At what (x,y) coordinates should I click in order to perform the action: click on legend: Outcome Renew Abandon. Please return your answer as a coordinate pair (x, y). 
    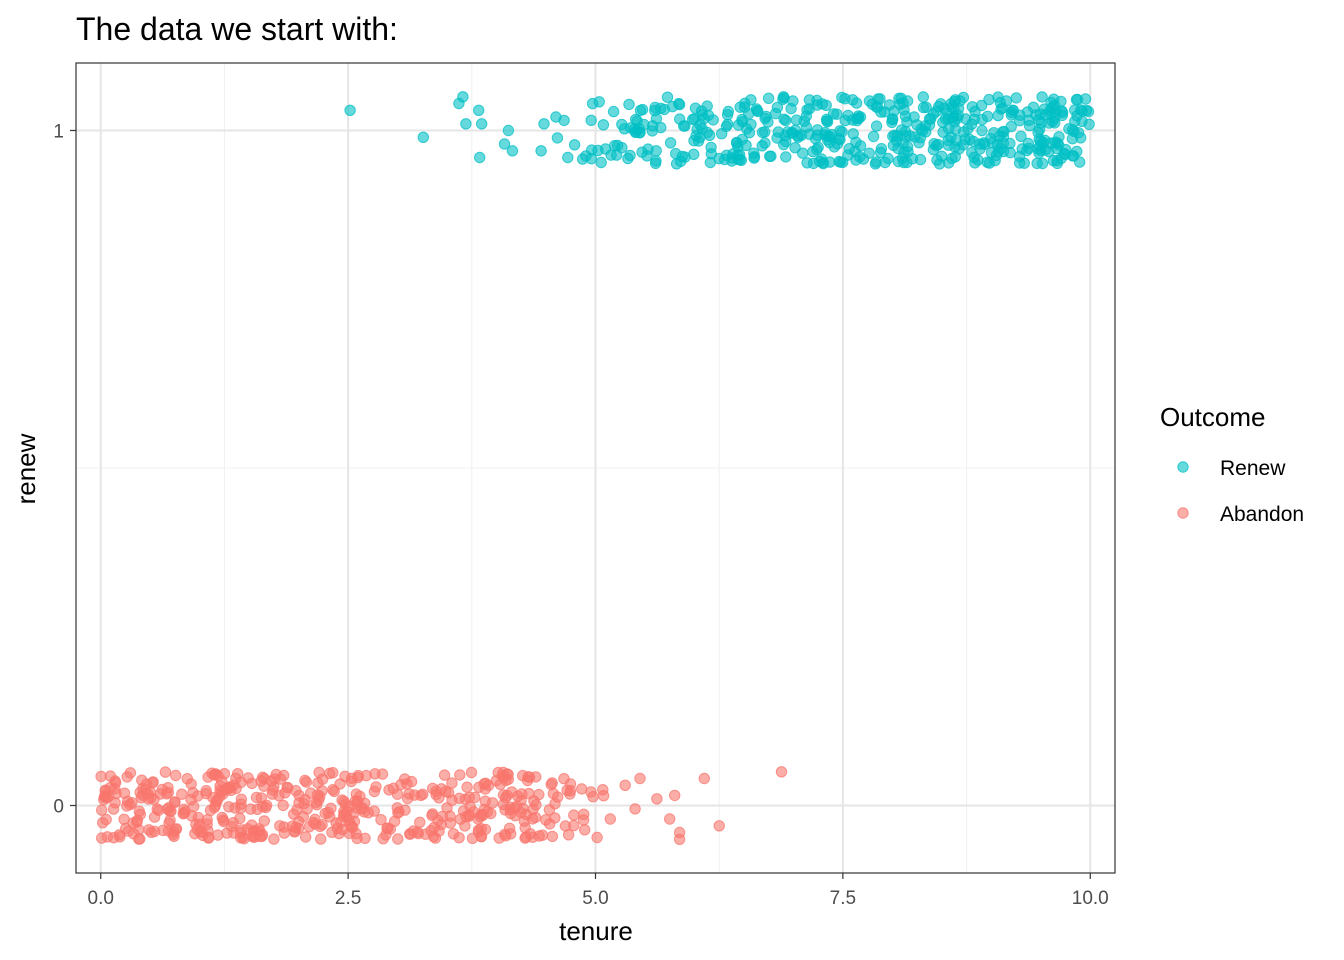
    Looking at the image, I should click on (1232, 464).